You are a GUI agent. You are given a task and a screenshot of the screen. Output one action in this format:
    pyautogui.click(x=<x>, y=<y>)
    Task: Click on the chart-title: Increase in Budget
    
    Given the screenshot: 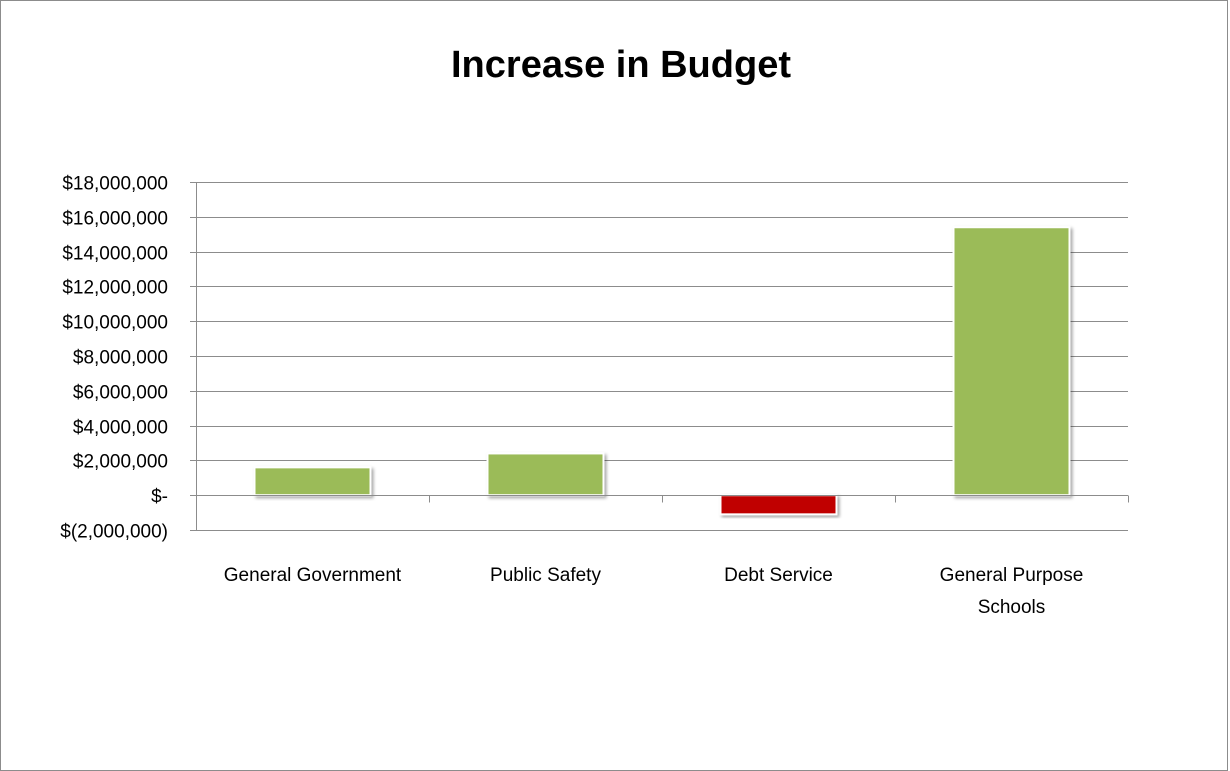 What is the action you would take?
    pyautogui.click(x=621, y=65)
    